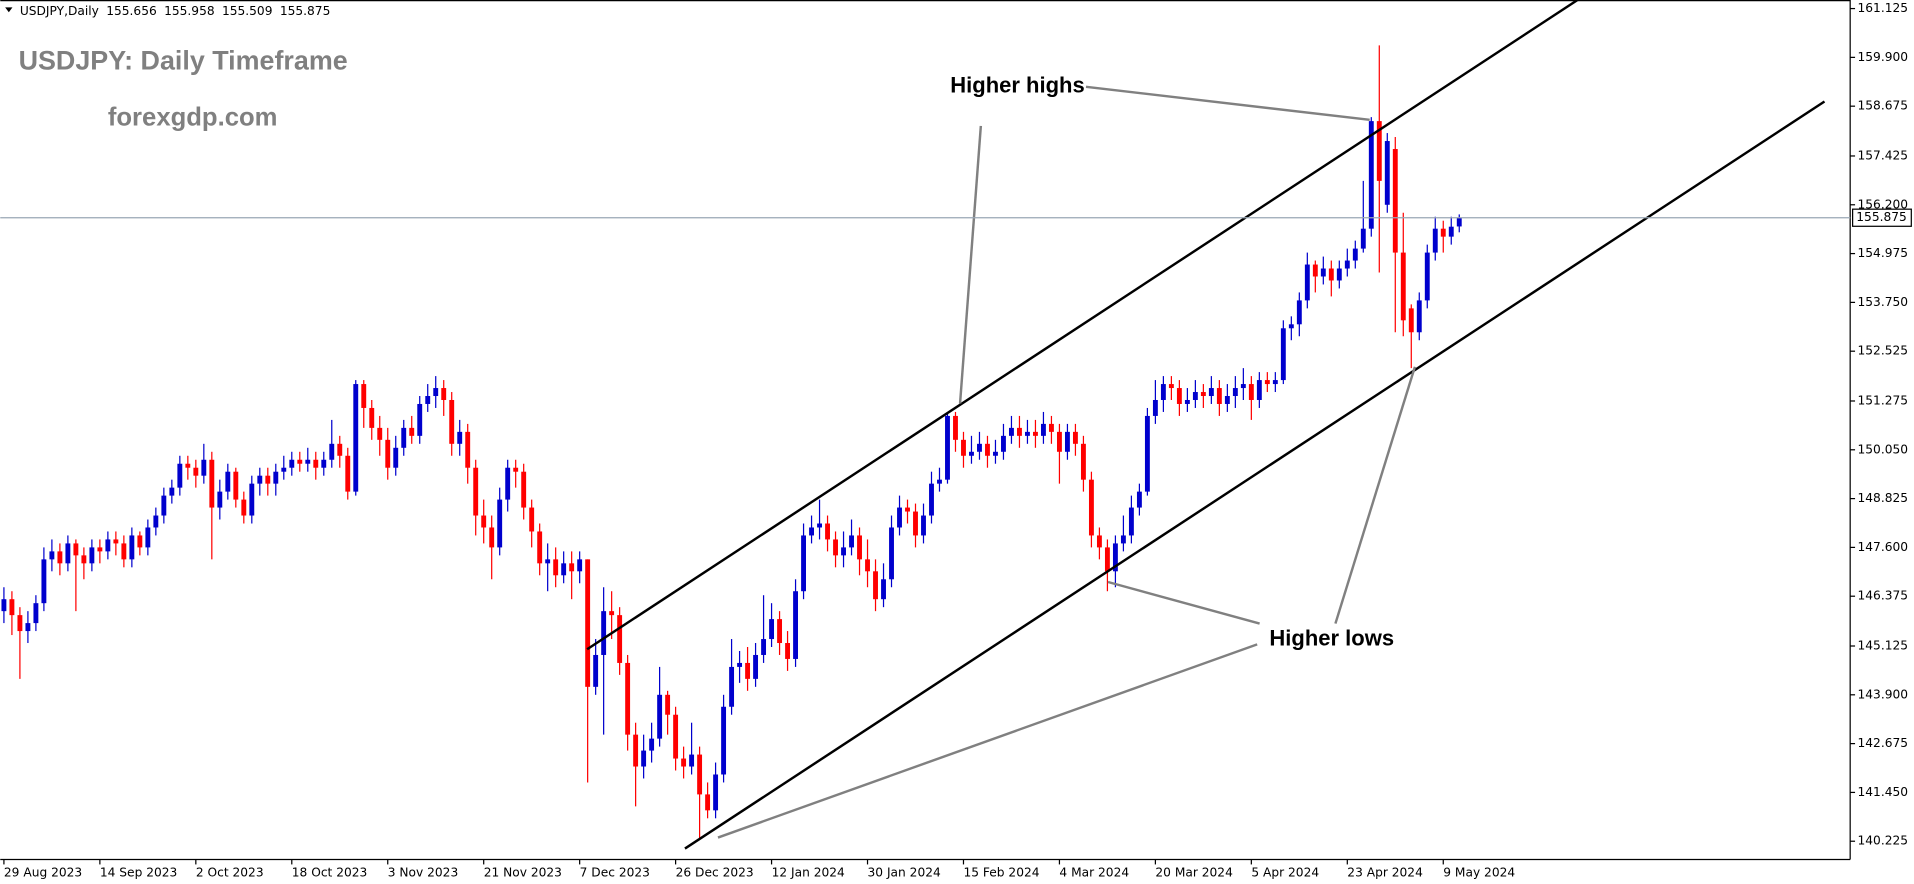 The height and width of the screenshot is (884, 1914). I want to click on x-tick-label: 3 Nov 2023, so click(423, 872).